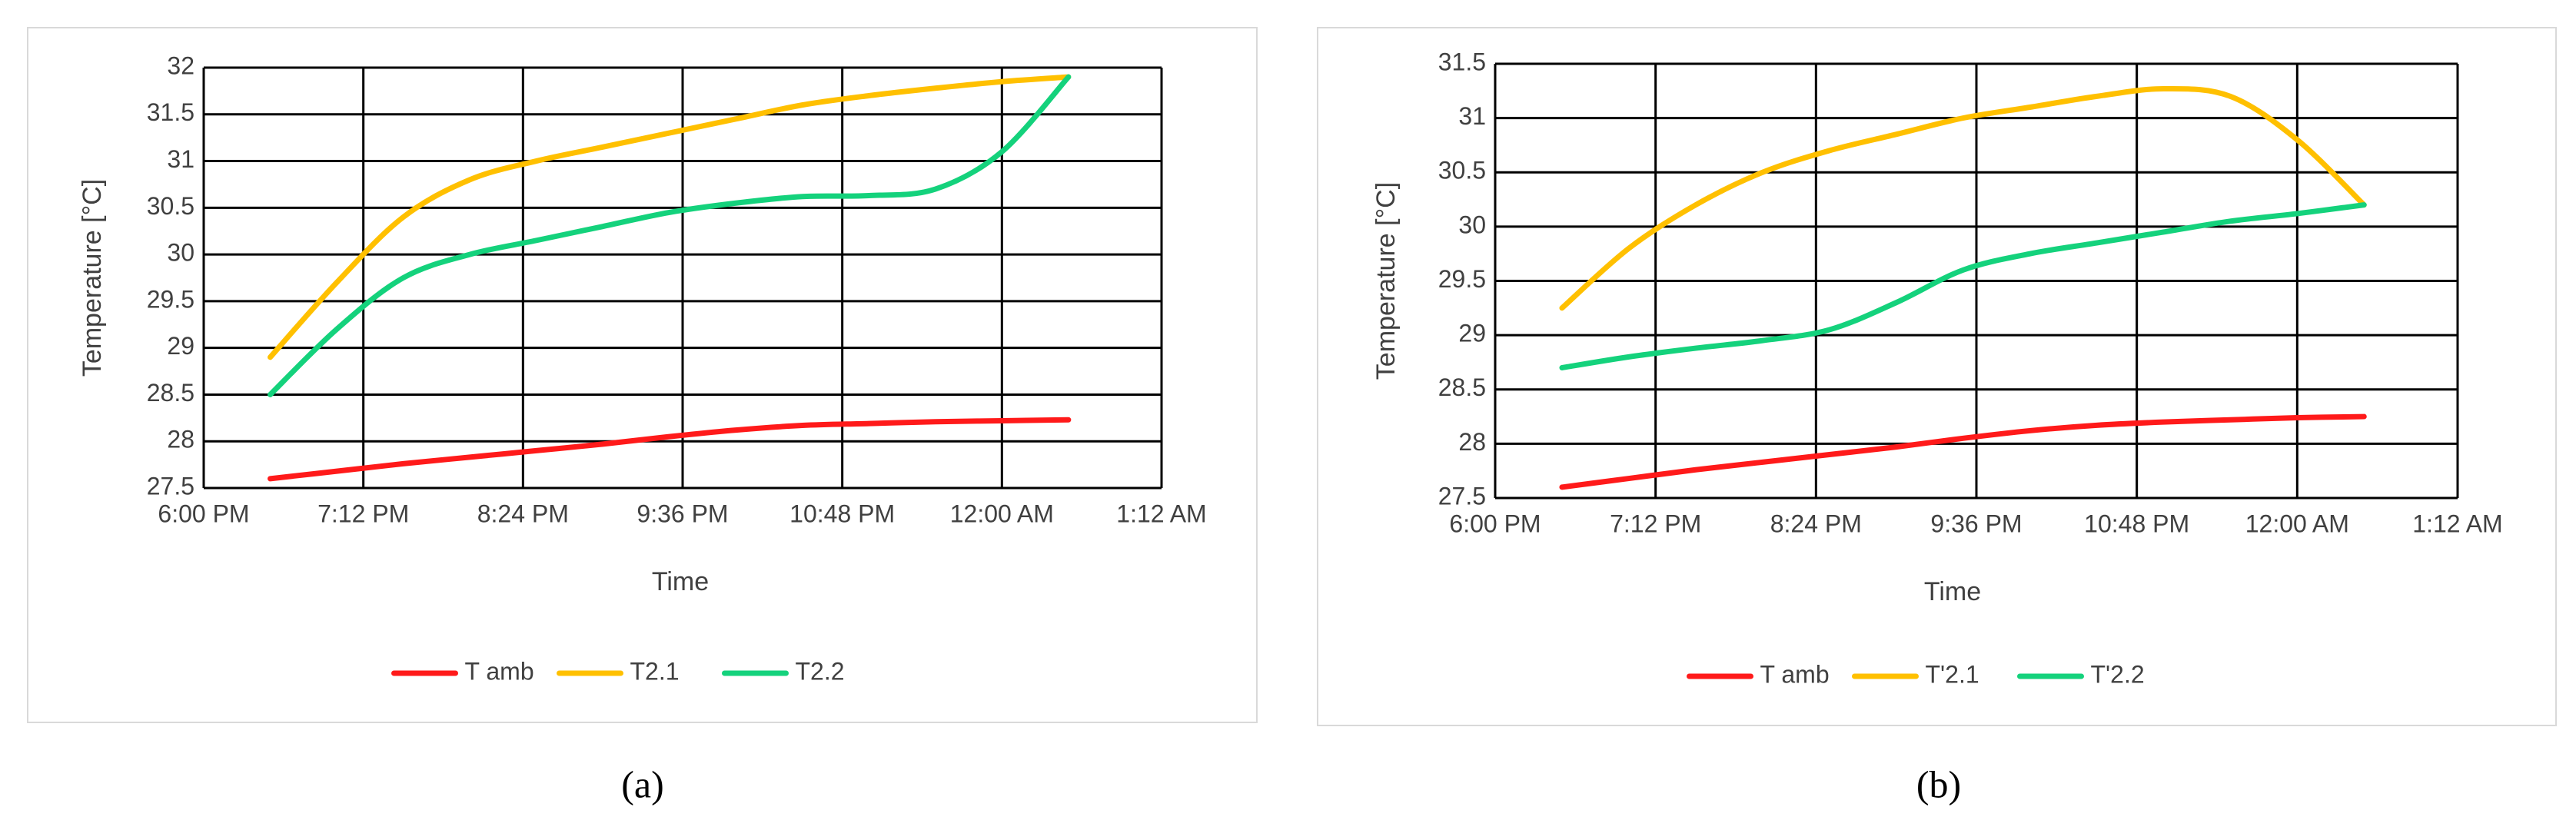 This screenshot has height=830, width=2576. Describe the element at coordinates (2118, 674) in the screenshot. I see `legend-label: T'2.2` at that location.